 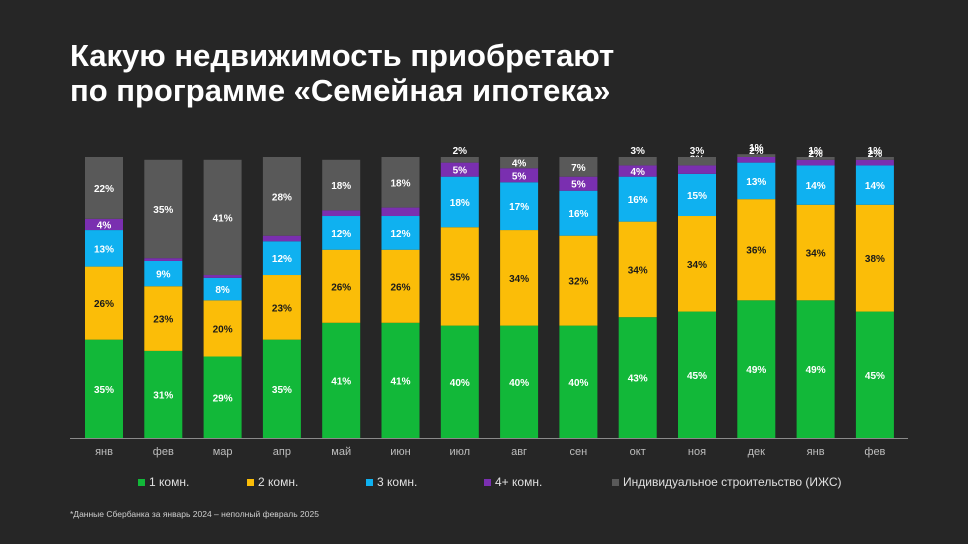 What do you see at coordinates (163, 482) in the screenshot?
I see `legend-item: 1 комн.` at bounding box center [163, 482].